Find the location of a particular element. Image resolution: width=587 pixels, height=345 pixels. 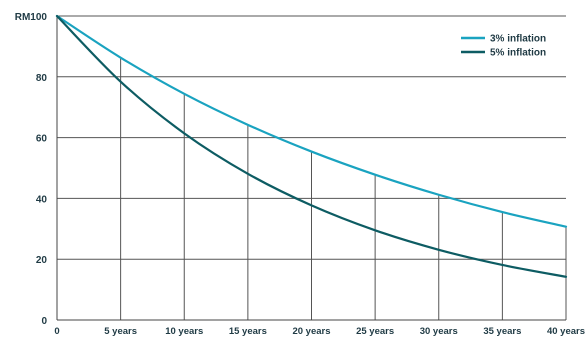

x-tick-label: 20 years is located at coordinates (311, 331).